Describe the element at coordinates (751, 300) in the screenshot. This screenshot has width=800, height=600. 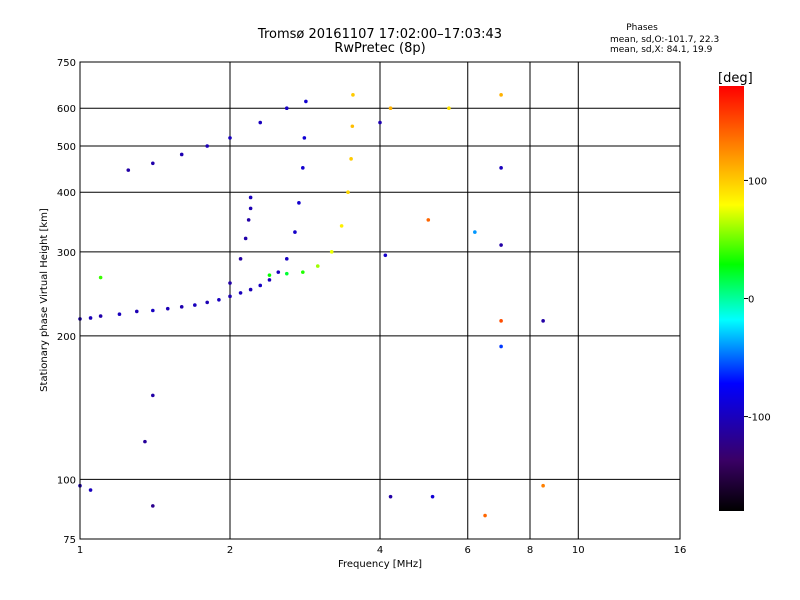
I see `colorbar-tick-label: 0` at that location.